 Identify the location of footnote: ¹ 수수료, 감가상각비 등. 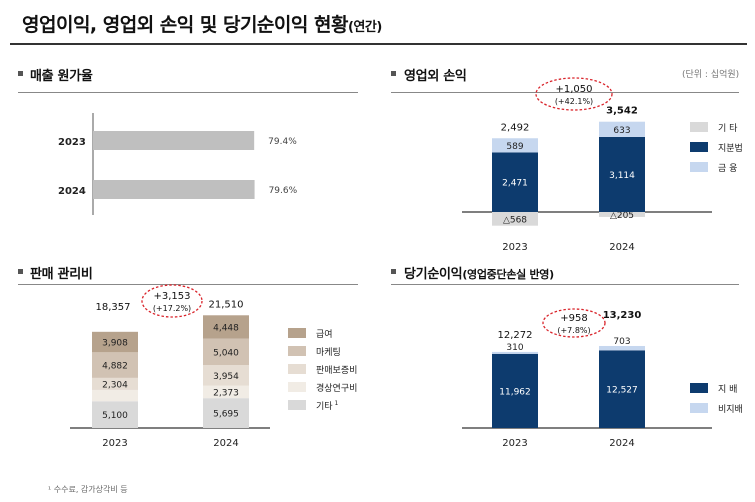
(88, 489).